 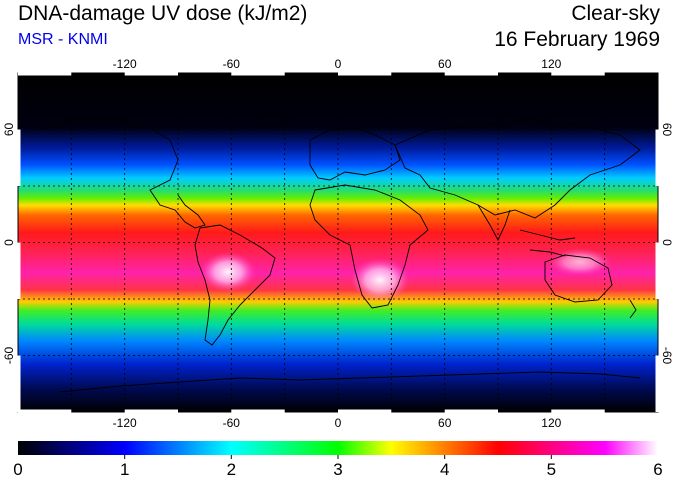 I want to click on colorbar-label-1: 1, so click(x=124, y=469).